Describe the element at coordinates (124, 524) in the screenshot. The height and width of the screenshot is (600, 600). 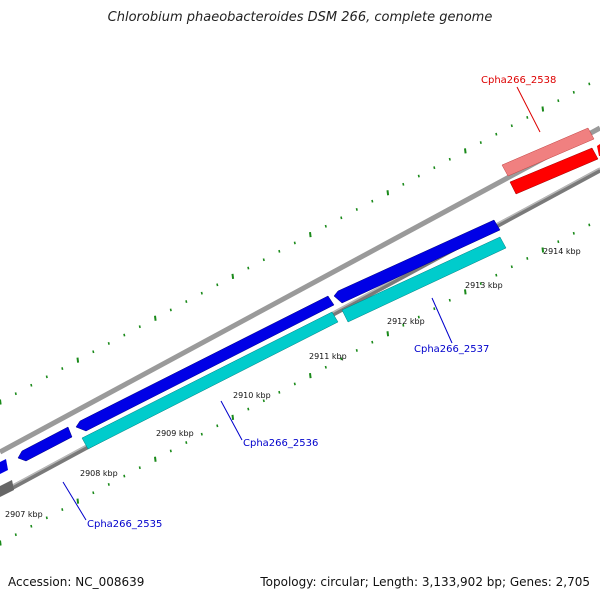
I see `gene-label-cpha266-2535: Cpha266_2535` at that location.